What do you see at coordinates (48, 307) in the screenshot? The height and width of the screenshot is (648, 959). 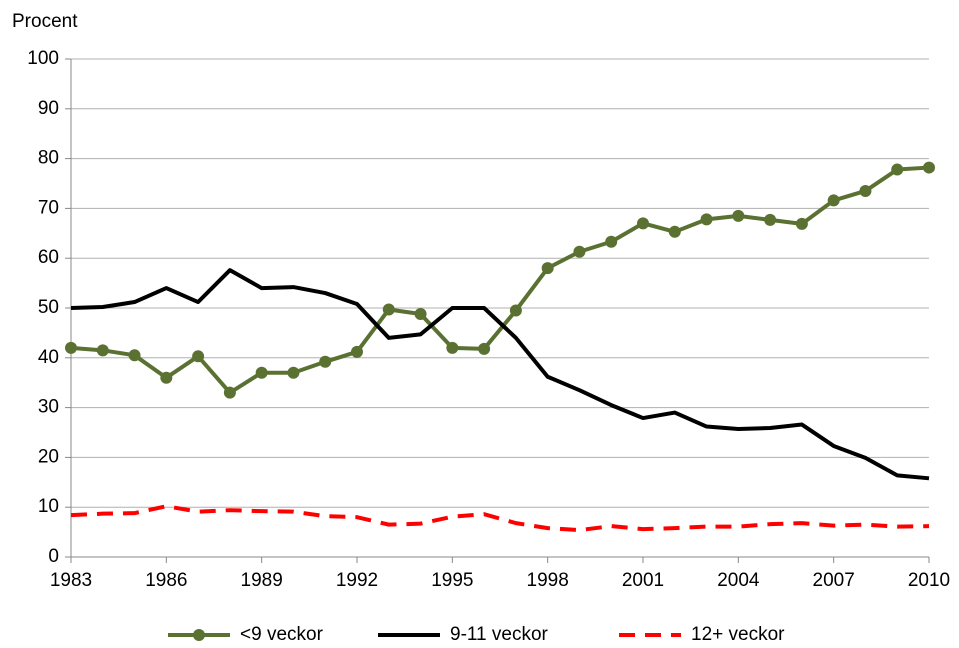 I see `y-tick-label: 50` at bounding box center [48, 307].